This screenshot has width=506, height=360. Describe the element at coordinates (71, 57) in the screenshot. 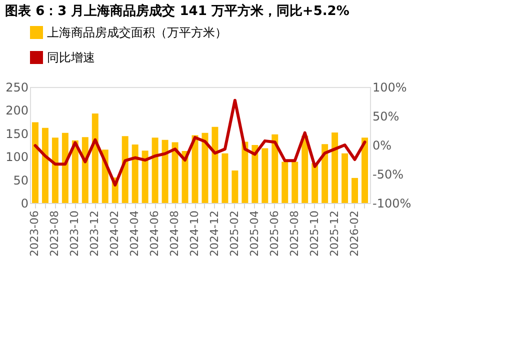

I see `legend-label: 同比增速` at that location.